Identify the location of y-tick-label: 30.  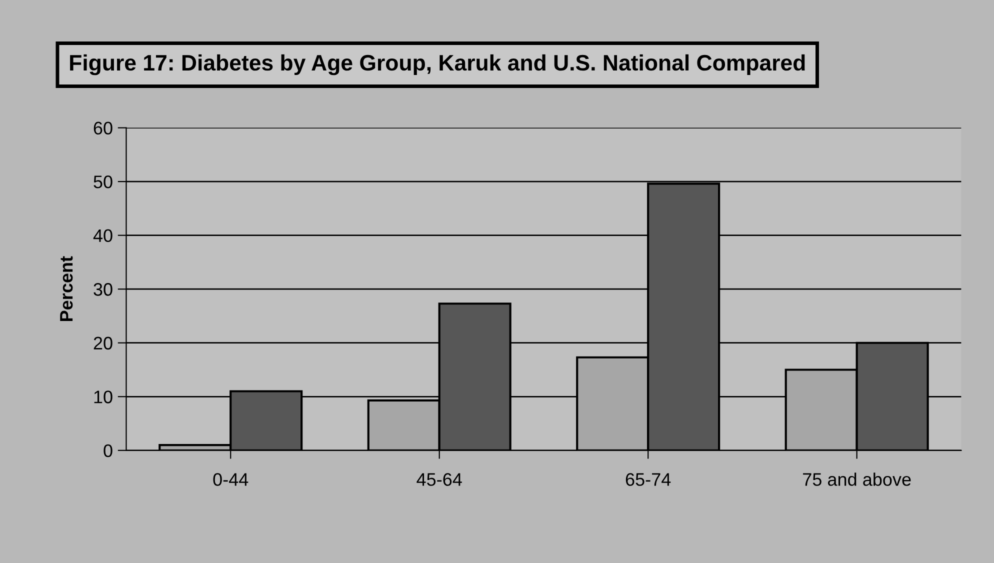
(103, 289).